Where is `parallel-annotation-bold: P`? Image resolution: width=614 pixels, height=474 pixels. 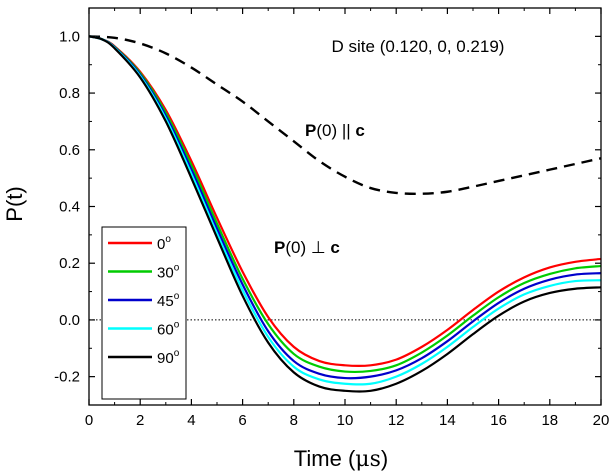
parallel-annotation-bold: P is located at coordinates (310, 130).